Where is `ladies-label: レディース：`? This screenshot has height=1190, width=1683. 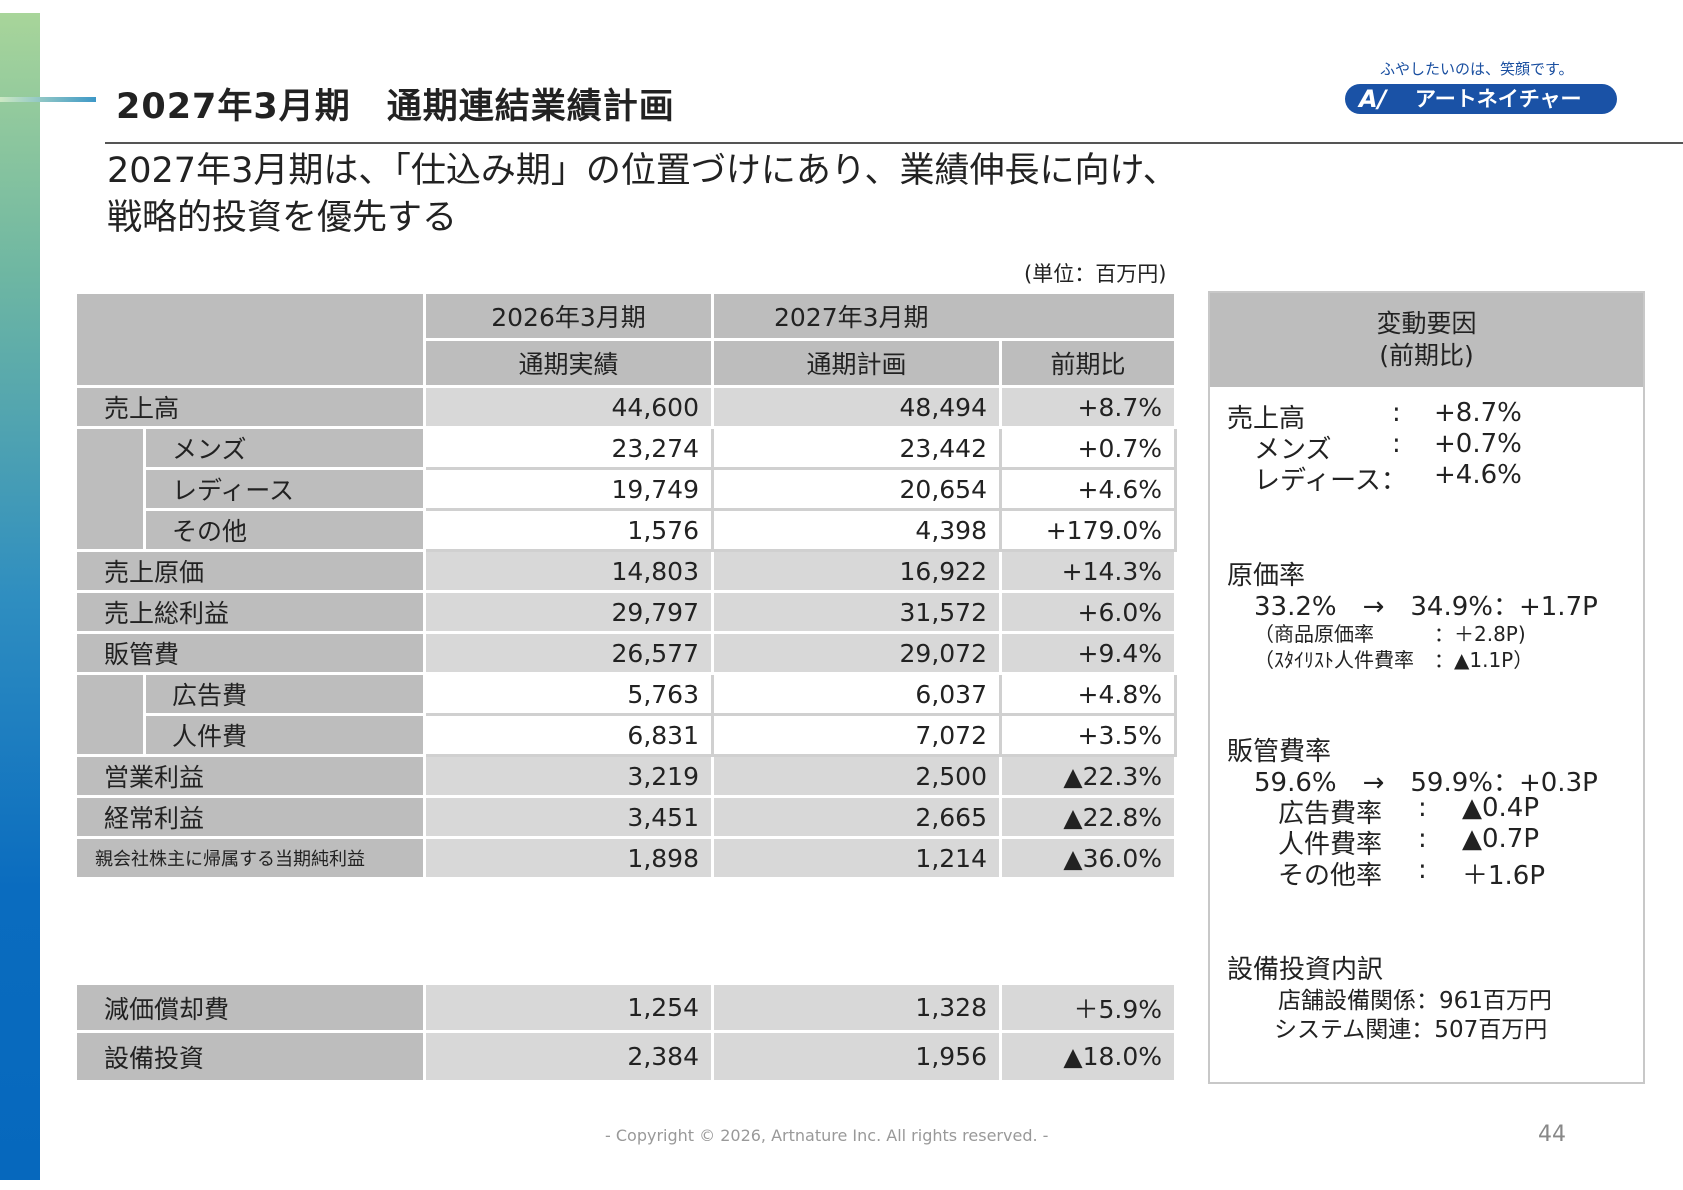
ladies-label: レディース： is located at coordinates (1330, 481).